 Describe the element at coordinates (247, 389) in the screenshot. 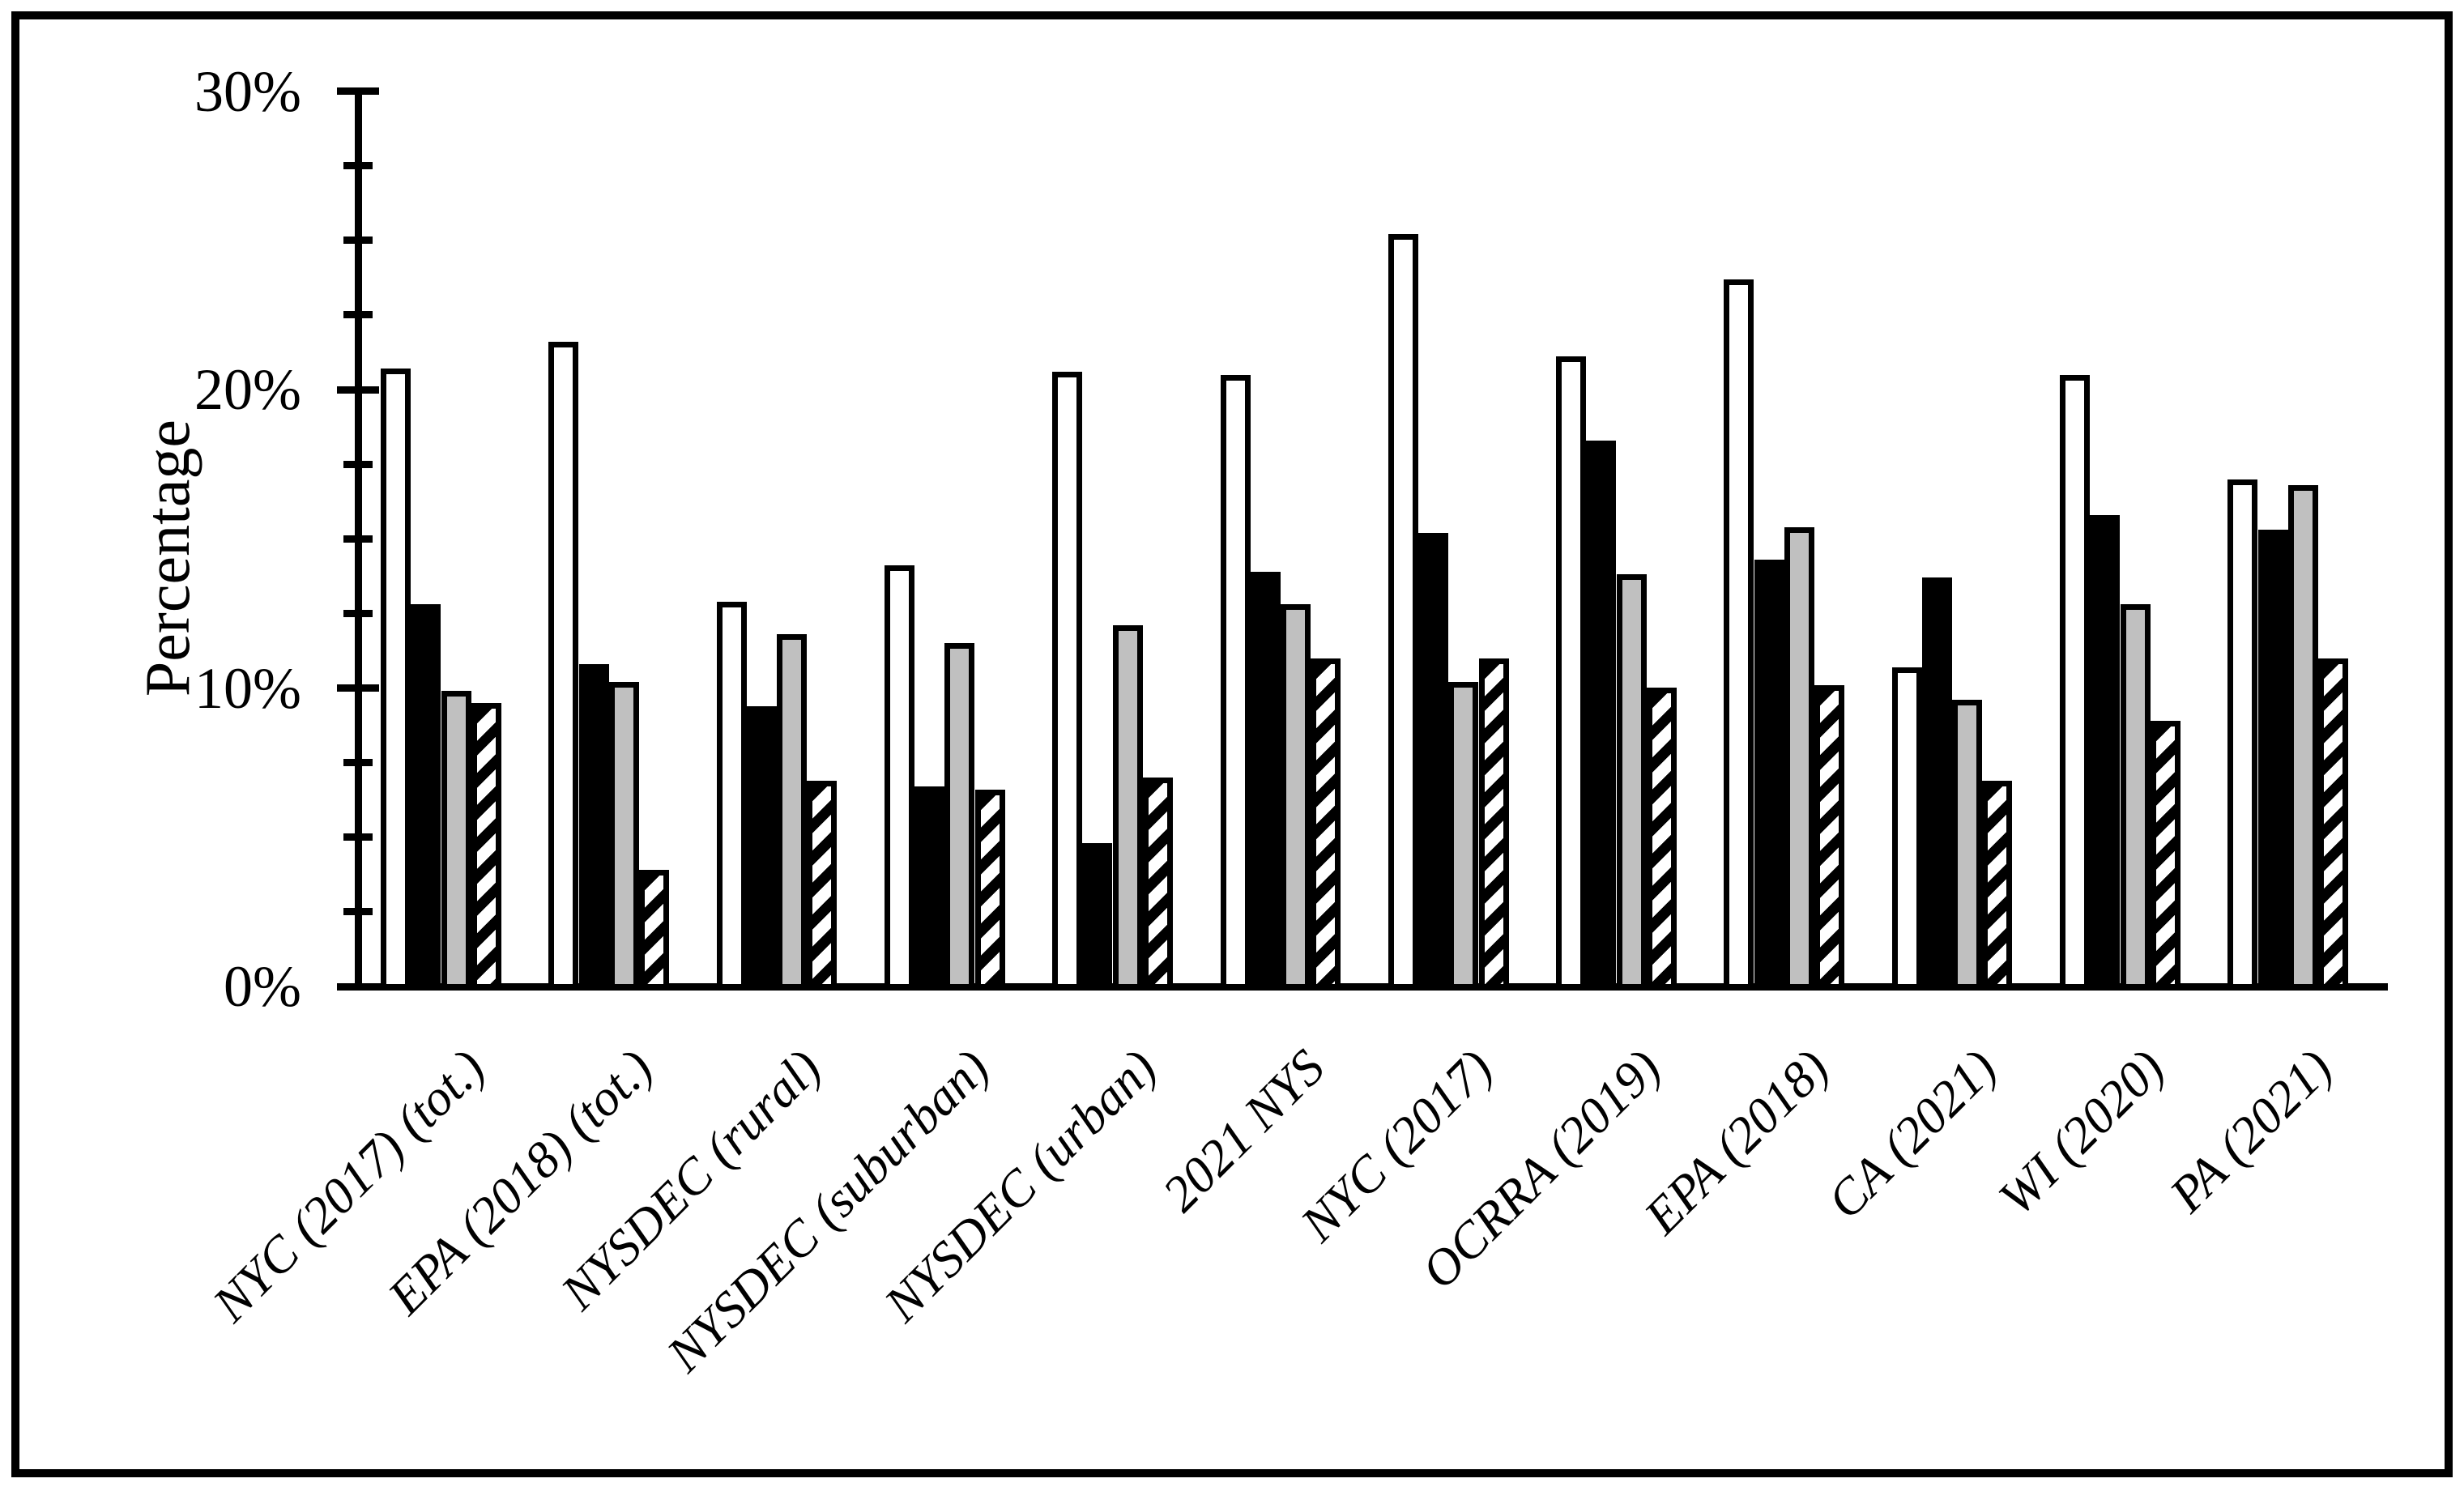

I see `y-tick-label: 20%` at that location.